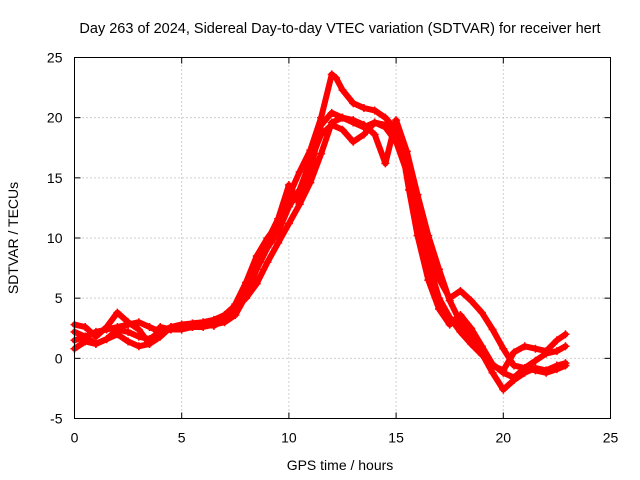 The height and width of the screenshot is (480, 640). Describe the element at coordinates (611, 438) in the screenshot. I see `x-tick-label: 25` at that location.